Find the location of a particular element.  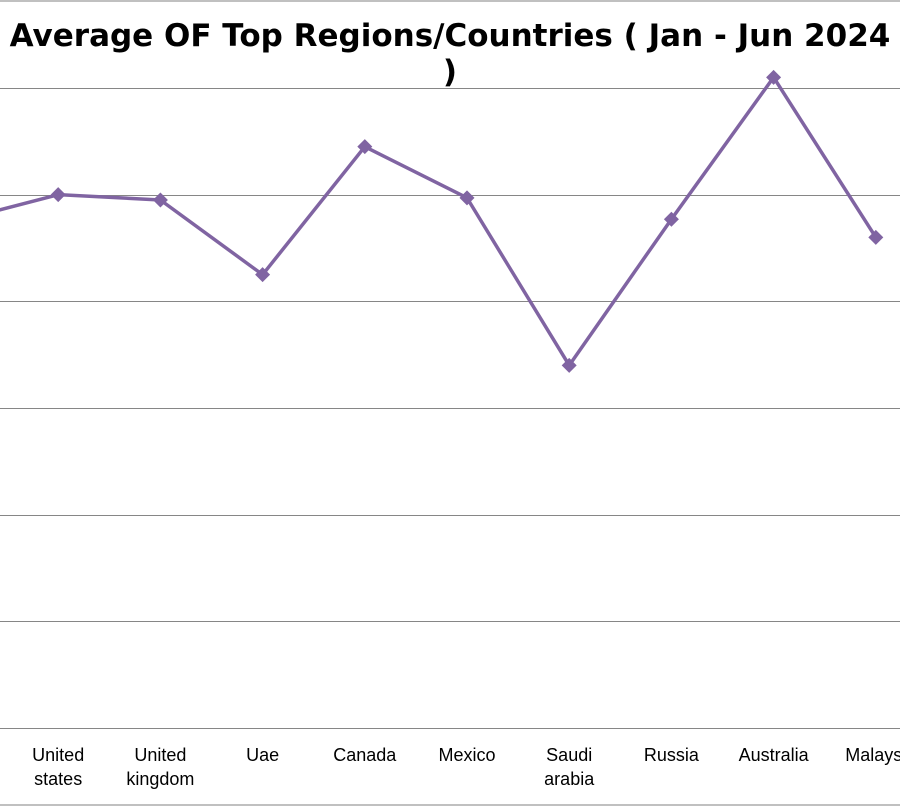

x-tick-label: Australia is located at coordinates (774, 755).